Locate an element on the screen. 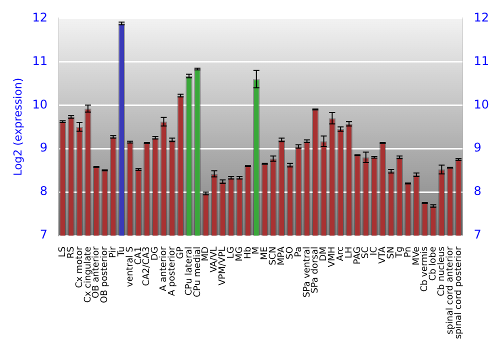 Image resolution: width=500 pixels, height=350 pixels. y2-tick-label: 10 is located at coordinates (482, 104).